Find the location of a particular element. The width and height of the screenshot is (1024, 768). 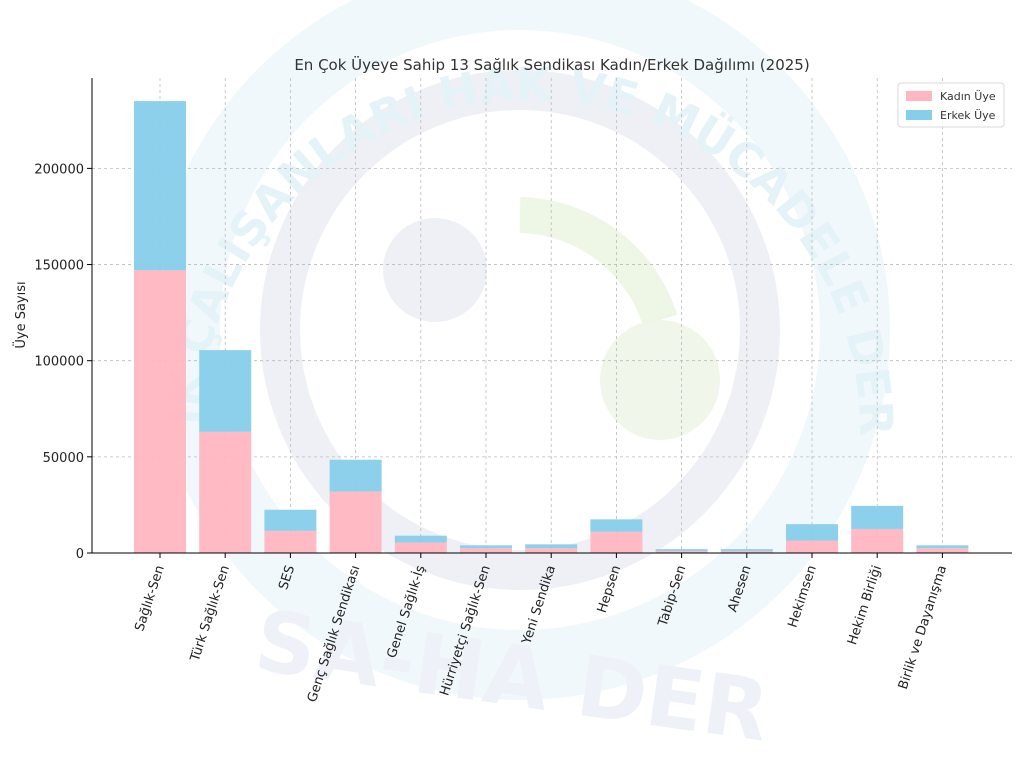

y-tick-label: 0 is located at coordinates (80, 554).